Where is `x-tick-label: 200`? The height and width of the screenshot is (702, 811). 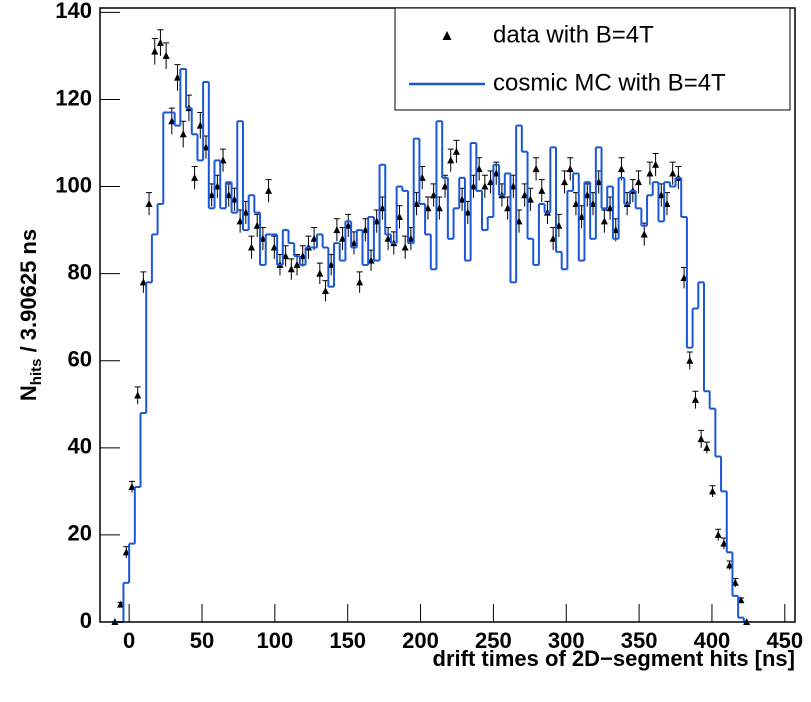
x-tick-label: 200 is located at coordinates (420, 640).